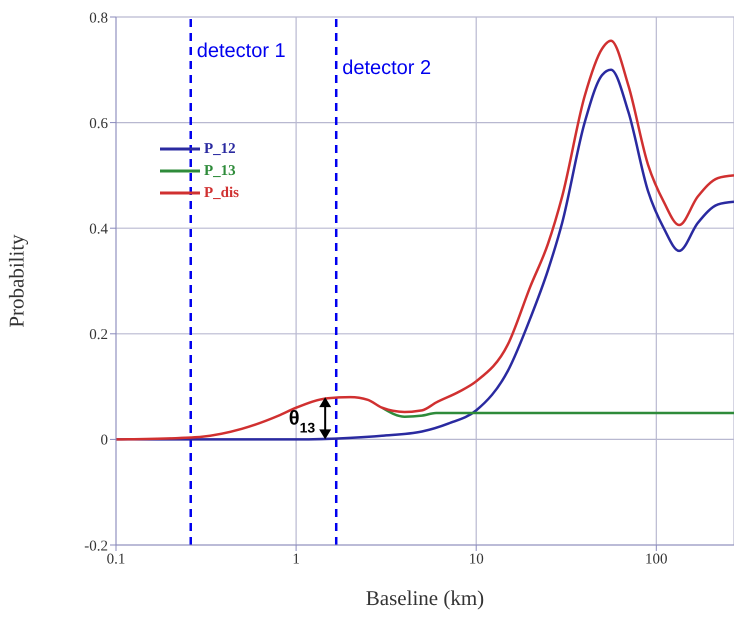  I want to click on y-tick-label: 0.4, so click(98, 230).